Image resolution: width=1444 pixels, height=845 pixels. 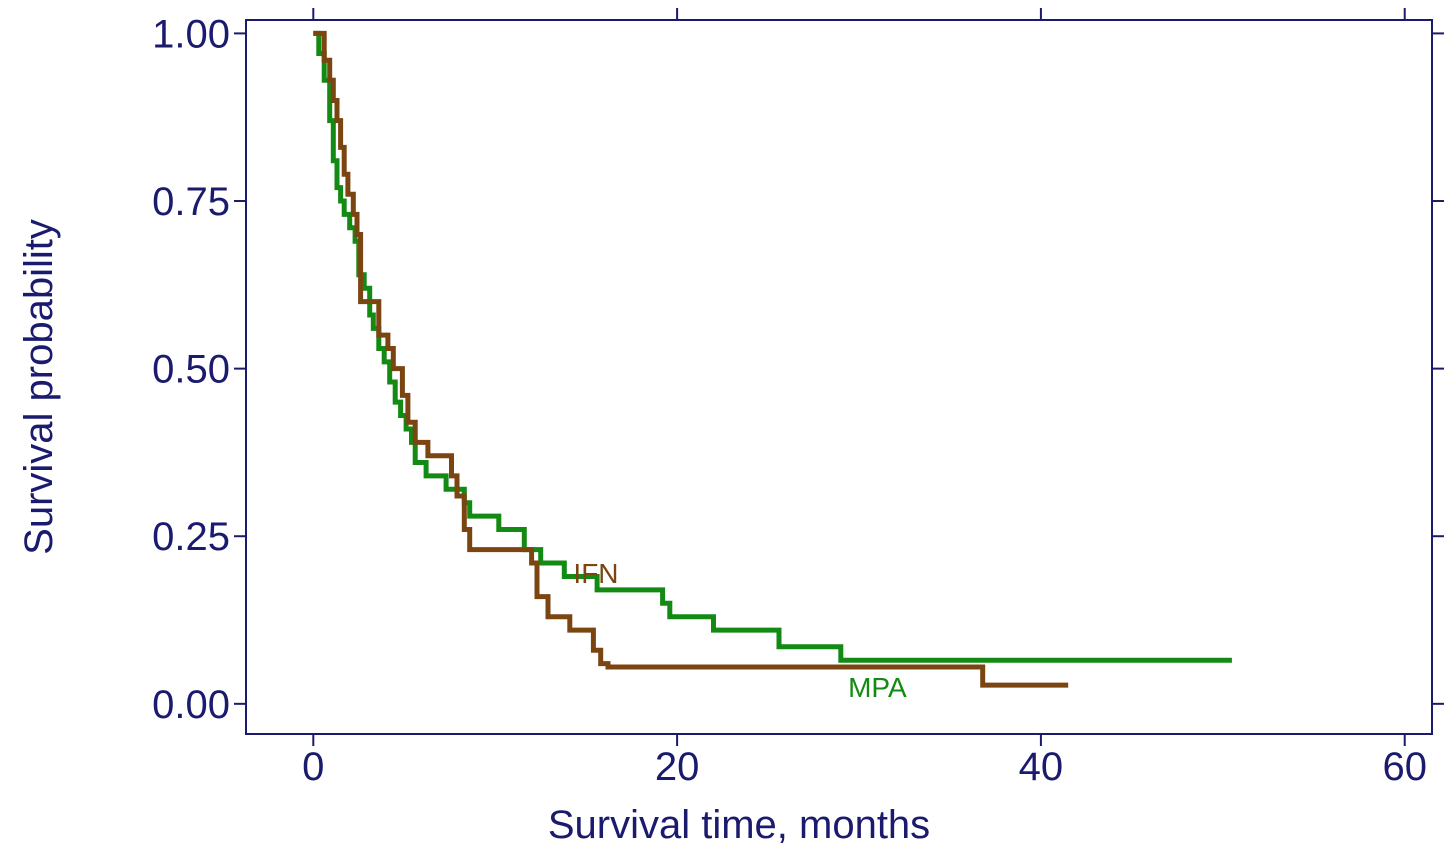 I want to click on x-tick-label: 60, so click(x=1404, y=767).